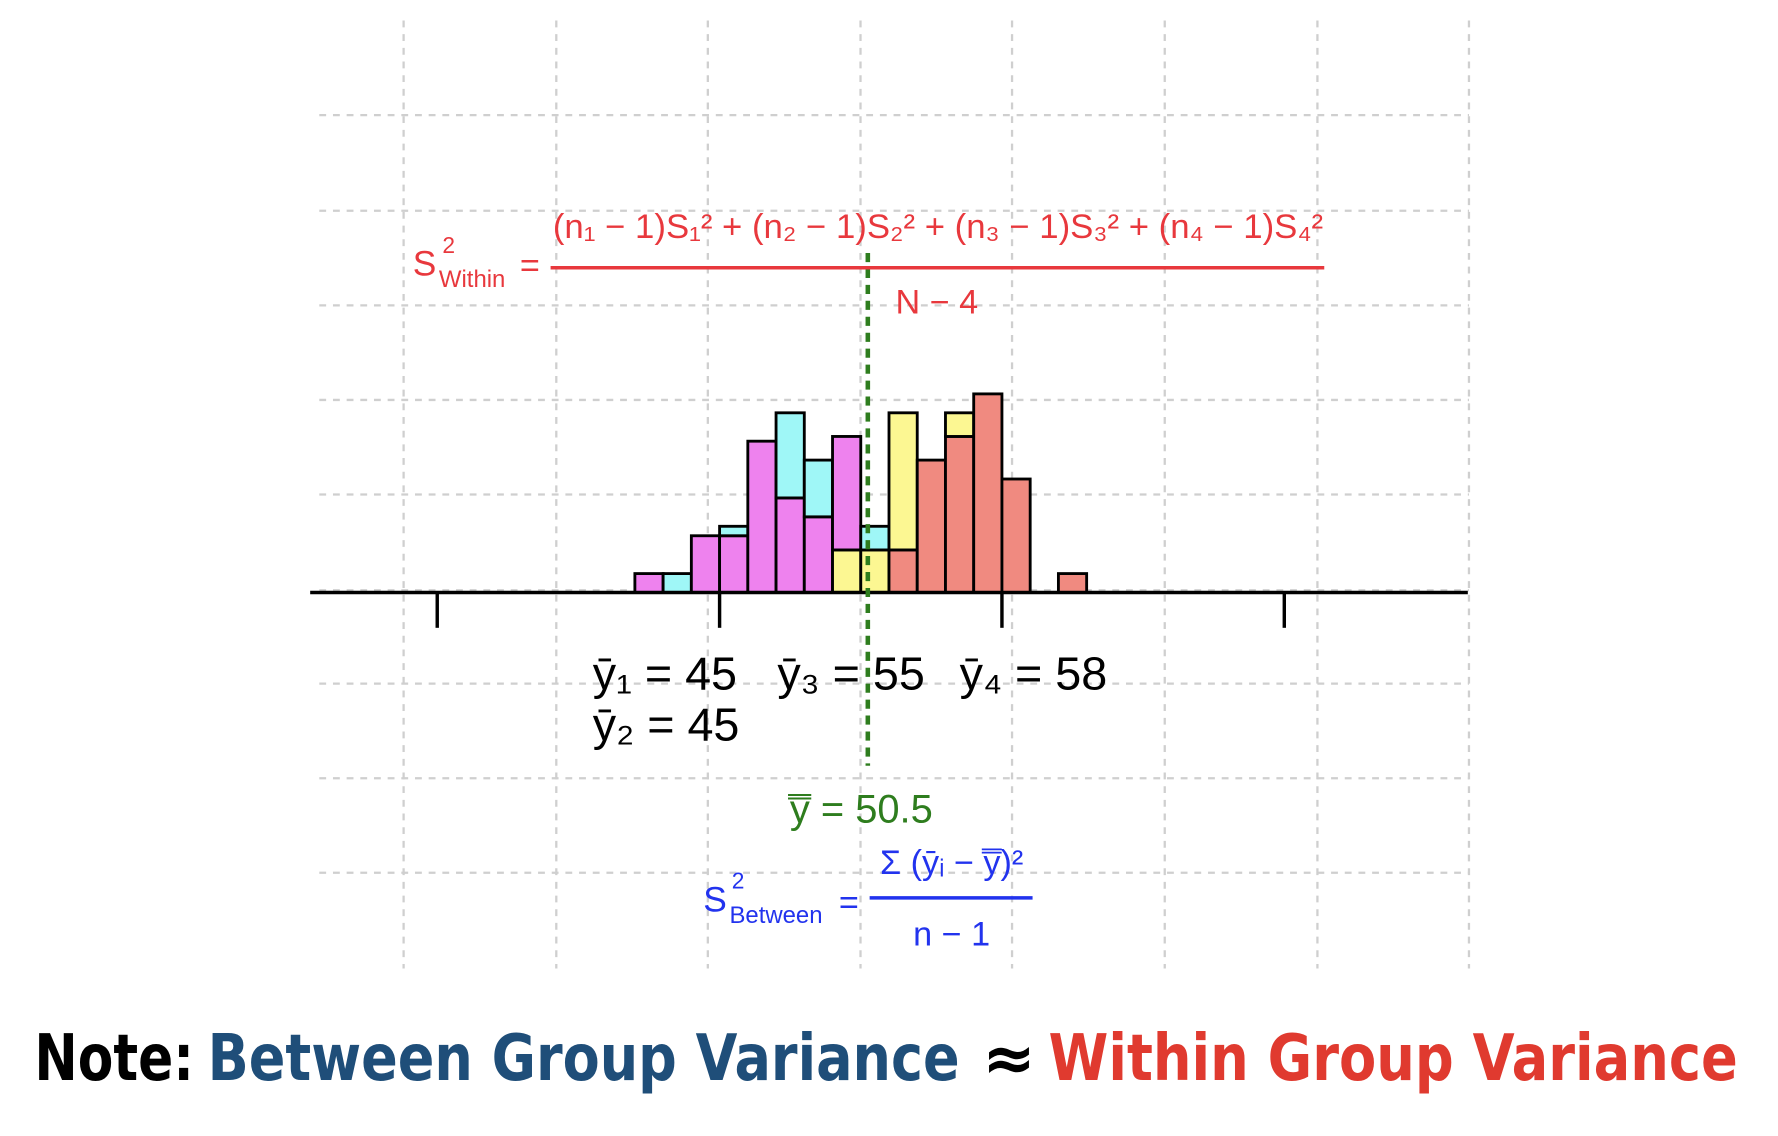  I want to click on formula-denominator: N − 4, so click(937, 302).